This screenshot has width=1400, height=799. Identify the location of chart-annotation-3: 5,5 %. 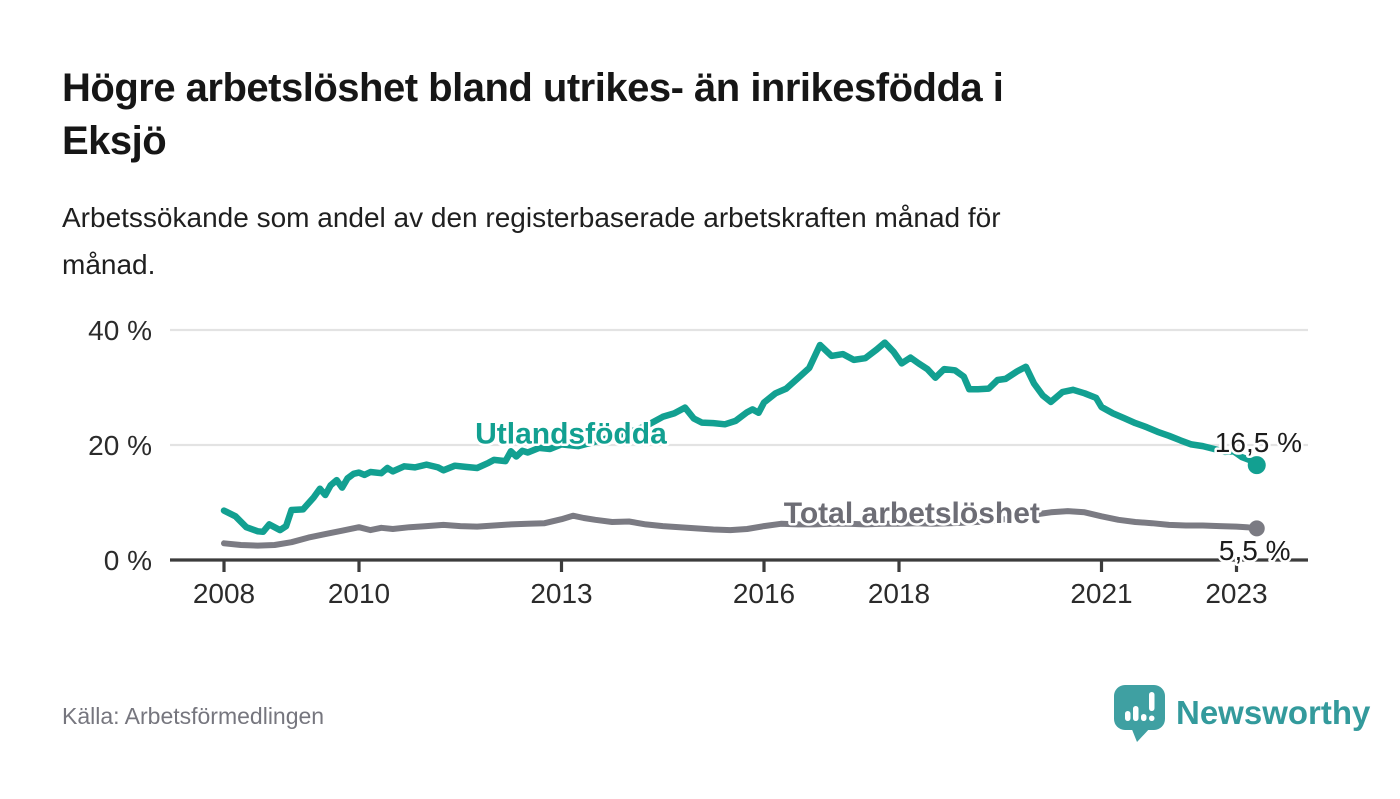
(1255, 550).